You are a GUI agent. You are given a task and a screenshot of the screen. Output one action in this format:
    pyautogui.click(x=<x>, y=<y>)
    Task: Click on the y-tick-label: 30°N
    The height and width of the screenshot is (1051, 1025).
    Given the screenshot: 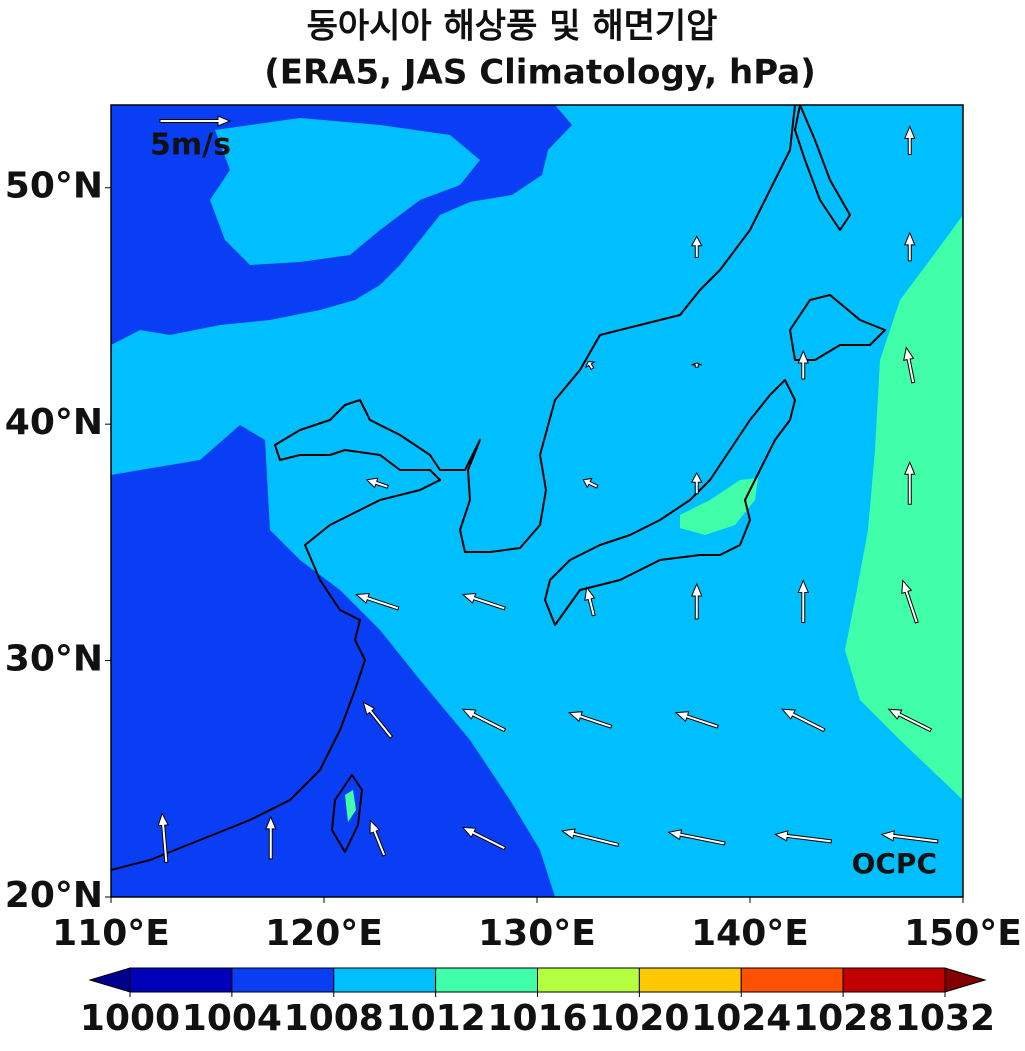 What is the action you would take?
    pyautogui.click(x=54, y=659)
    